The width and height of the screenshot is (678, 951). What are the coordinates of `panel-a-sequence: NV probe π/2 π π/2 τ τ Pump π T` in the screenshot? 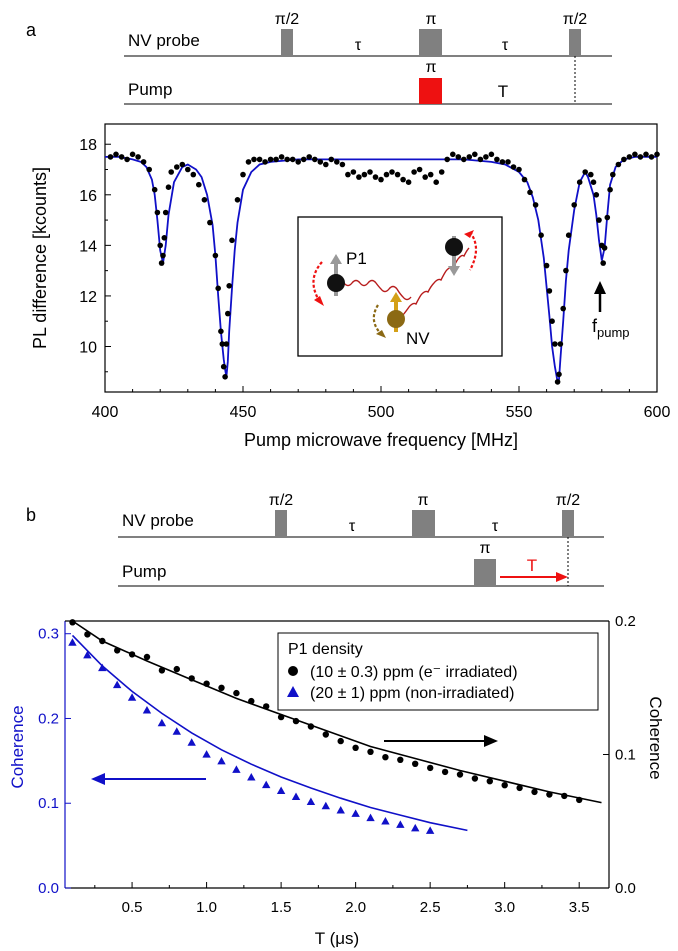 It's located at (368, 58).